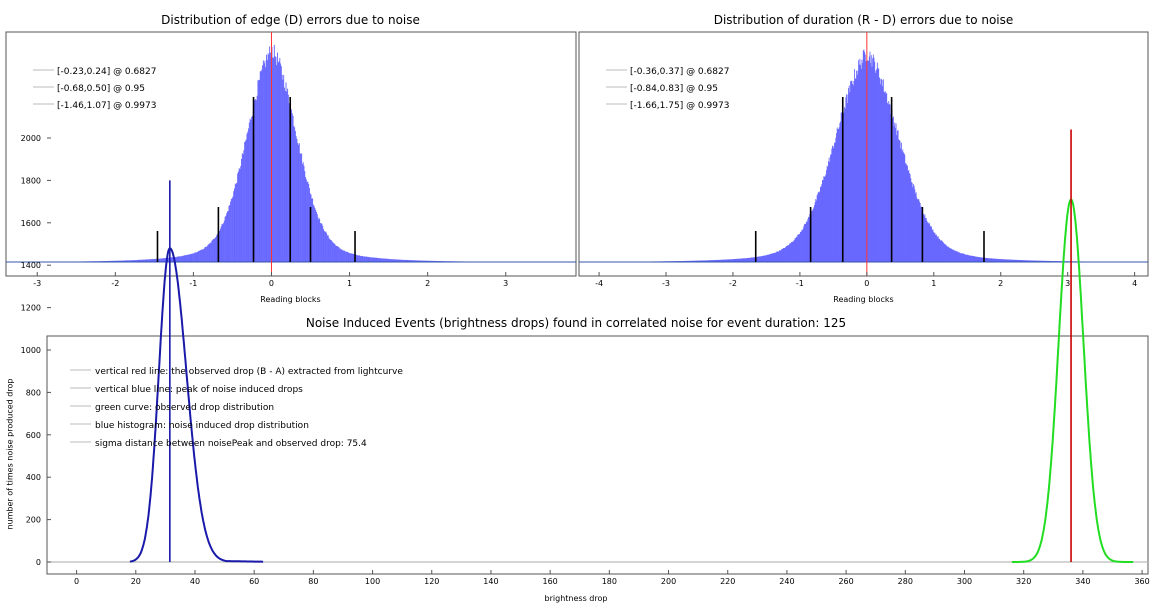  Describe the element at coordinates (115, 283) in the screenshot. I see `chart1-xtick-label: -2` at that location.